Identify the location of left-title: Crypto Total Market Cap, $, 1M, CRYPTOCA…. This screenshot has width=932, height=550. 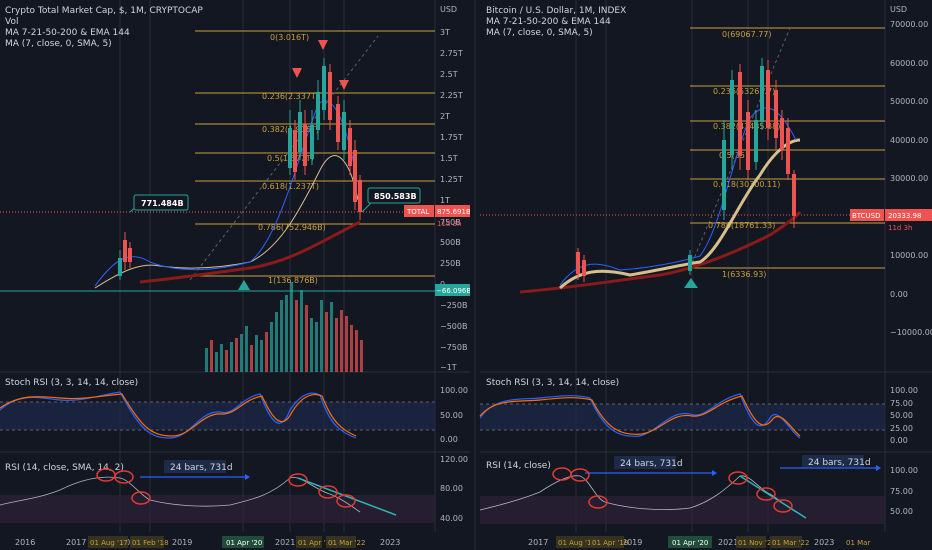
(104, 11).